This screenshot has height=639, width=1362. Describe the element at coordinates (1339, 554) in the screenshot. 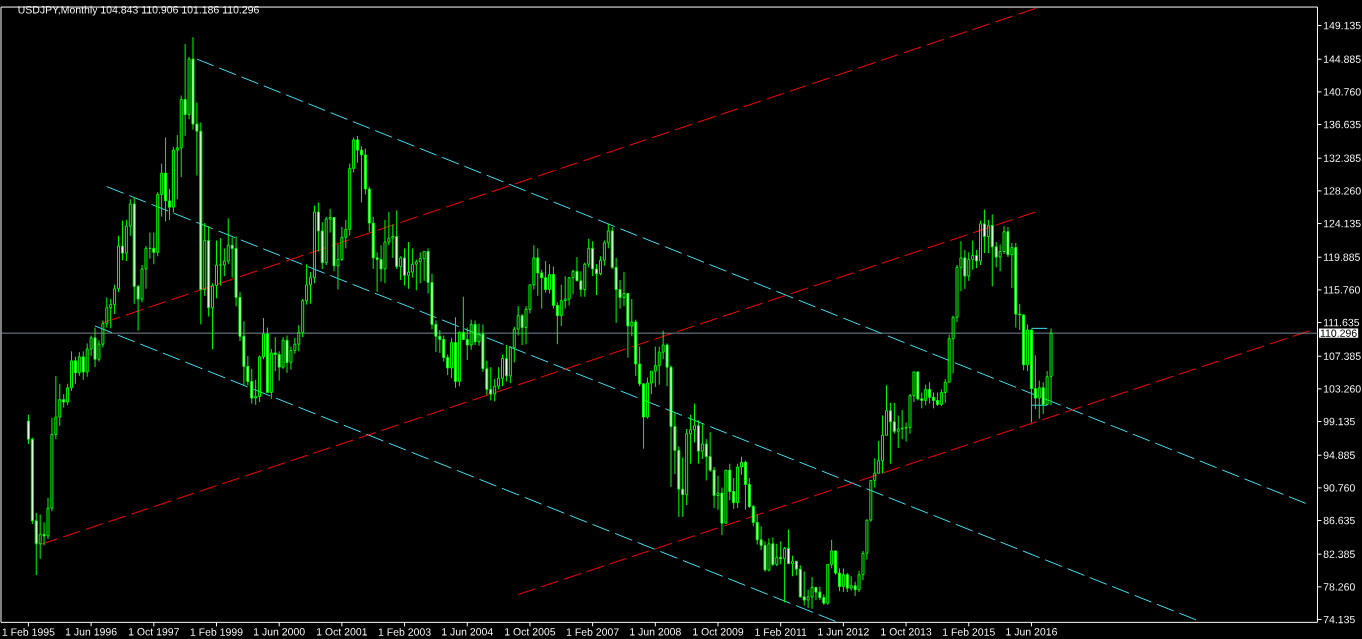

I see `y-tick-label: 82.385` at that location.